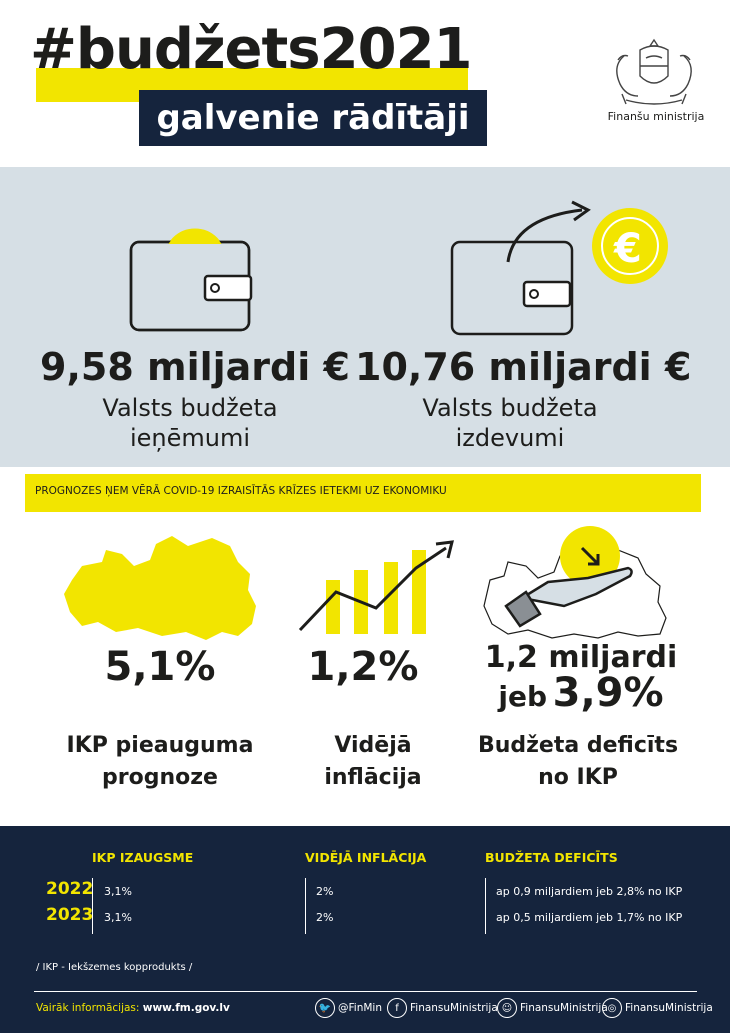 Image resolution: width=730 pixels, height=1033 pixels. What do you see at coordinates (251, 49) in the screenshot?
I see `page-title: #budžets2021` at bounding box center [251, 49].